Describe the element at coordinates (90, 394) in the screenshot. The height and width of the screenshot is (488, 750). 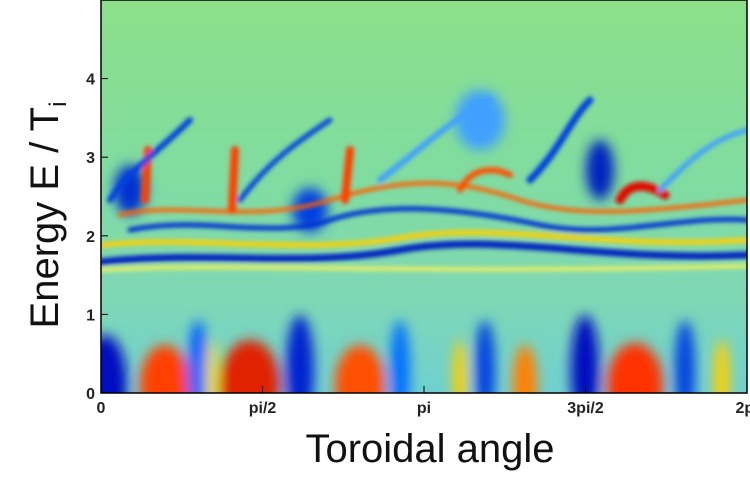
I see `y-tick-label: 0` at that location.